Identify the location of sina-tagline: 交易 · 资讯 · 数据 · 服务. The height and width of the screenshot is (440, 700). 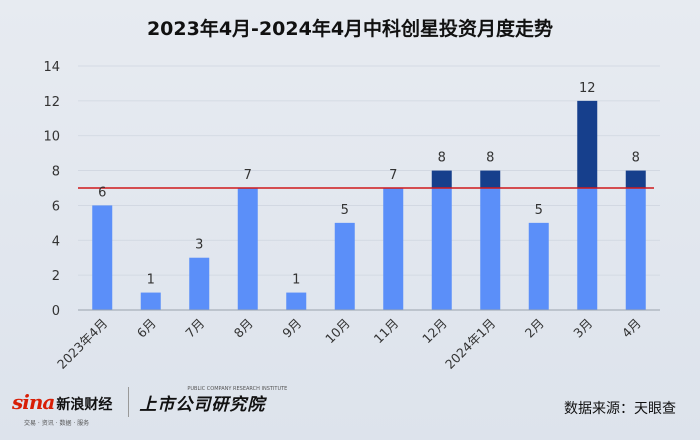
(57, 423).